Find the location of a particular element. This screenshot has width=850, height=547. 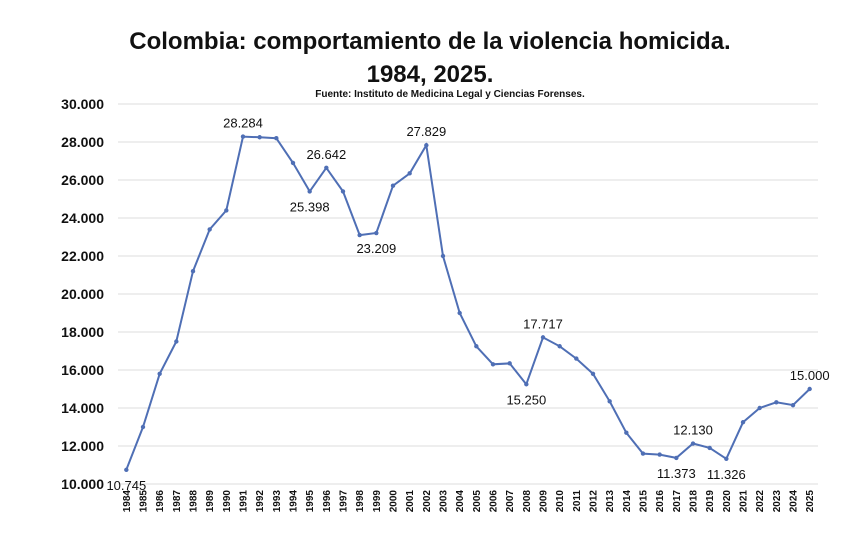

data-label: 15.250 is located at coordinates (526, 399).